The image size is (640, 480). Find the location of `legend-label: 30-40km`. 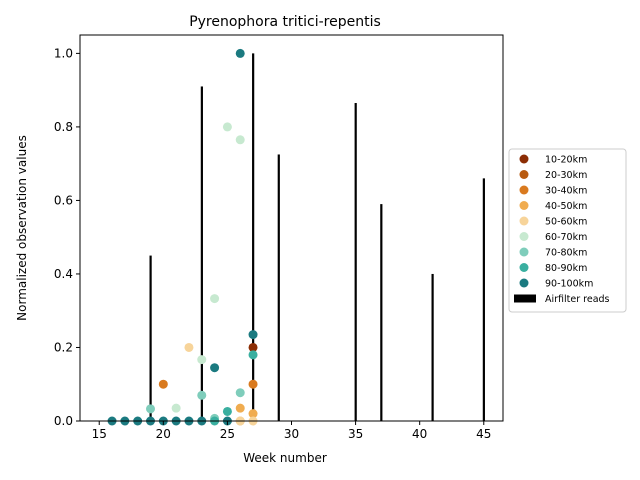

legend-label: 30-40km is located at coordinates (566, 191).